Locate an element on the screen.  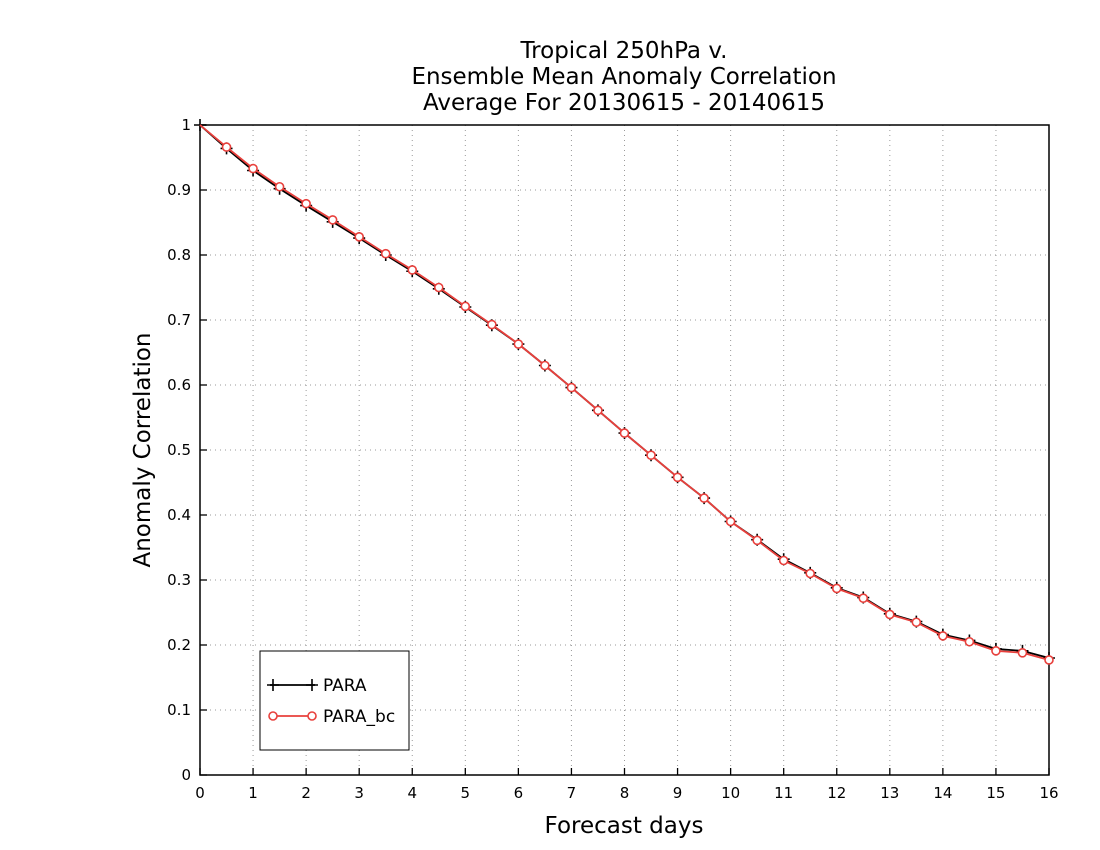
legend-box is located at coordinates (334, 700).